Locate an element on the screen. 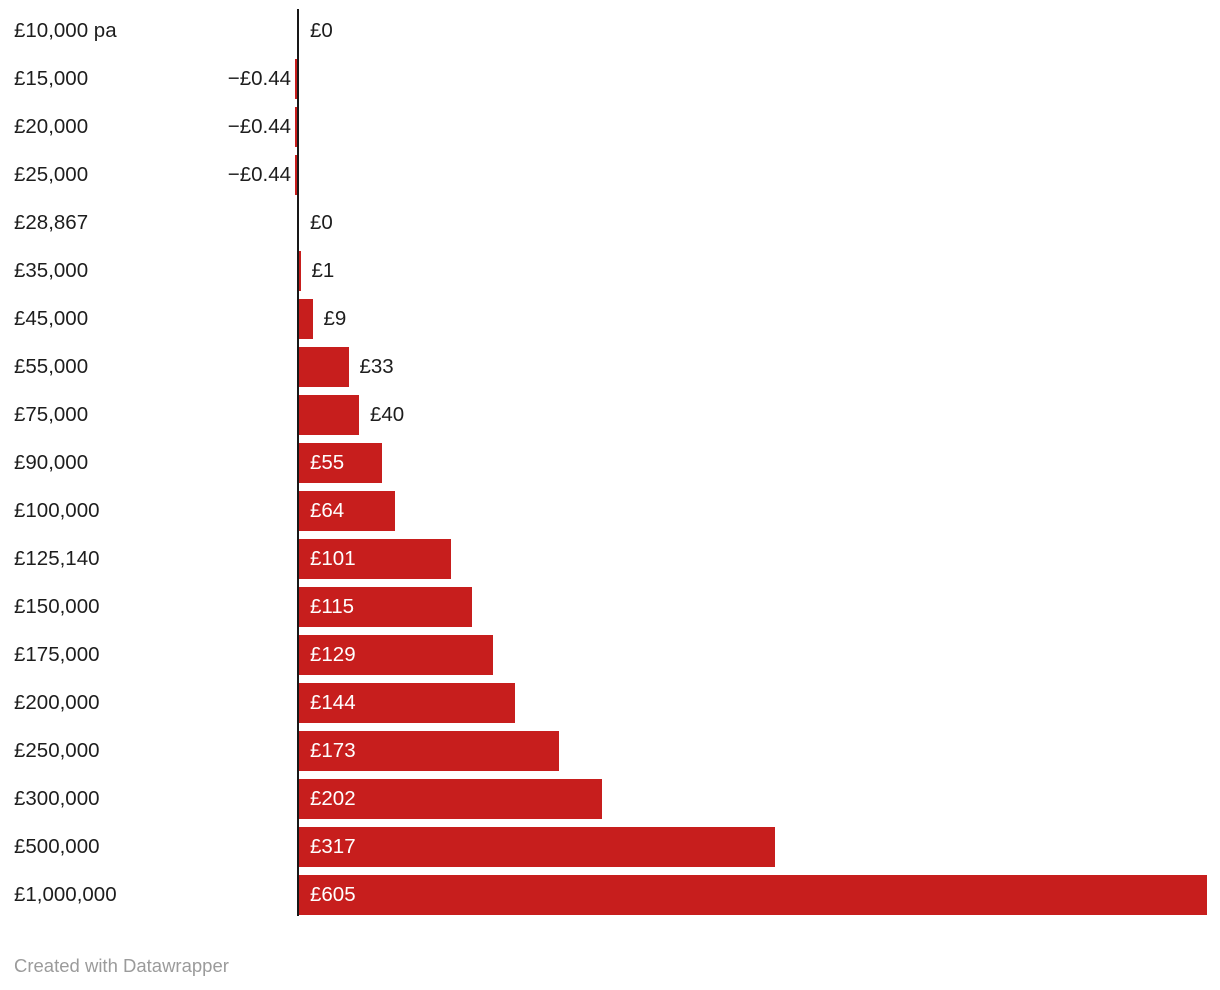 The height and width of the screenshot is (990, 1220). value-label: £55 is located at coordinates (327, 462).